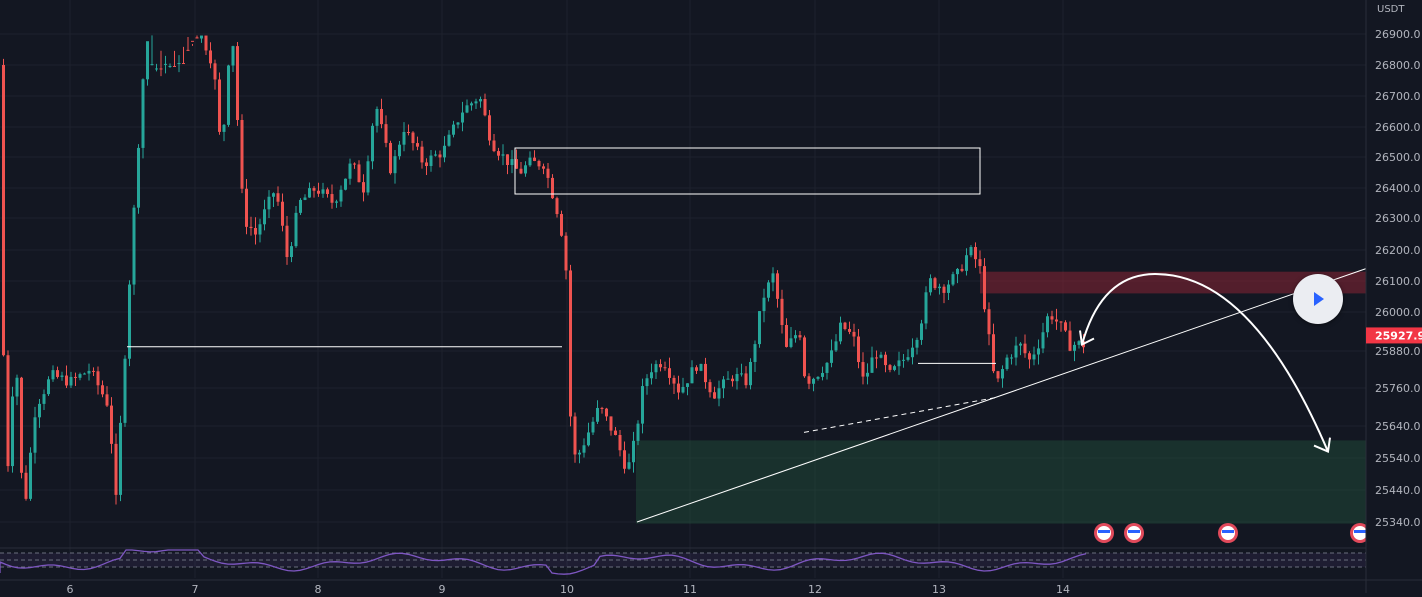  What do you see at coordinates (195, 588) in the screenshot?
I see `time-tick-label: 7` at bounding box center [195, 588].